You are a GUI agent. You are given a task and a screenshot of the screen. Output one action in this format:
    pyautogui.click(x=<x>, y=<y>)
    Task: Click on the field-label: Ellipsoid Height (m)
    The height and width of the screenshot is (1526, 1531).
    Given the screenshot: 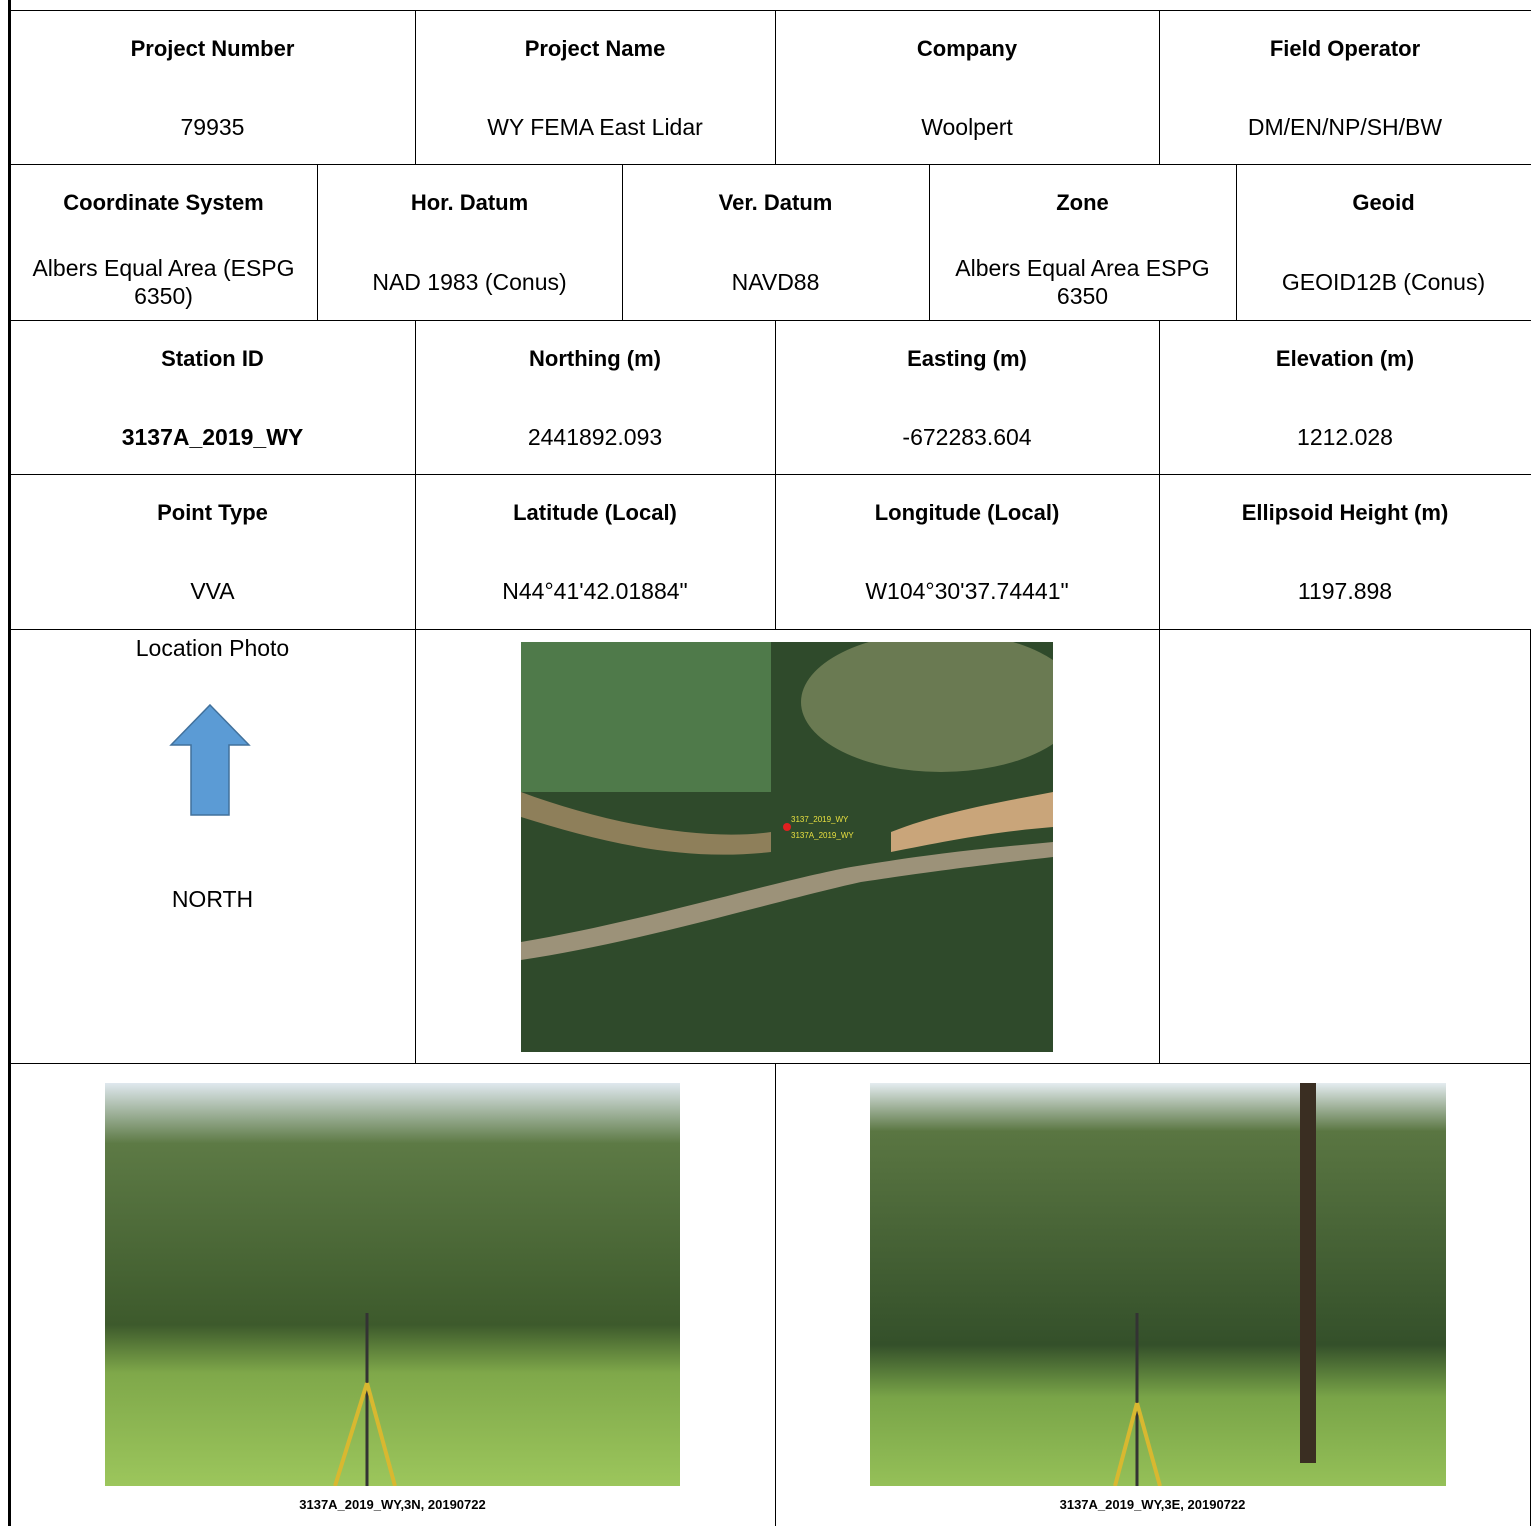 What is the action you would take?
    pyautogui.click(x=1345, y=512)
    